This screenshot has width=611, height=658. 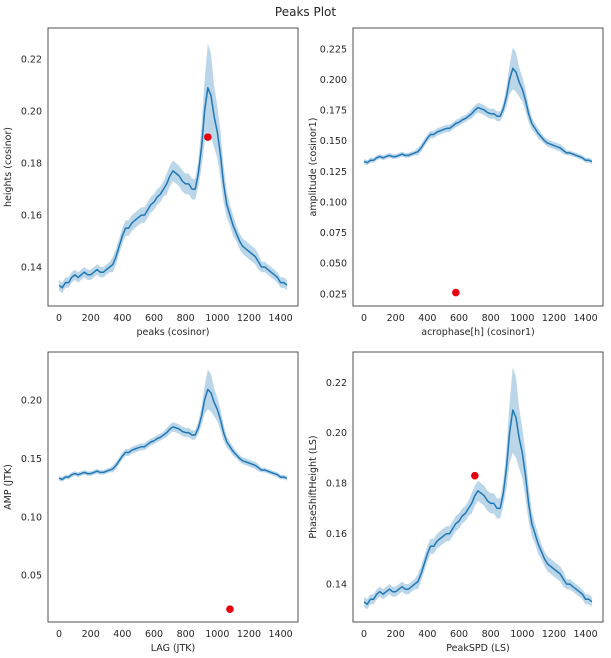 What do you see at coordinates (477, 648) in the screenshot?
I see `x-axis-label: PeakSPD (LS)` at bounding box center [477, 648].